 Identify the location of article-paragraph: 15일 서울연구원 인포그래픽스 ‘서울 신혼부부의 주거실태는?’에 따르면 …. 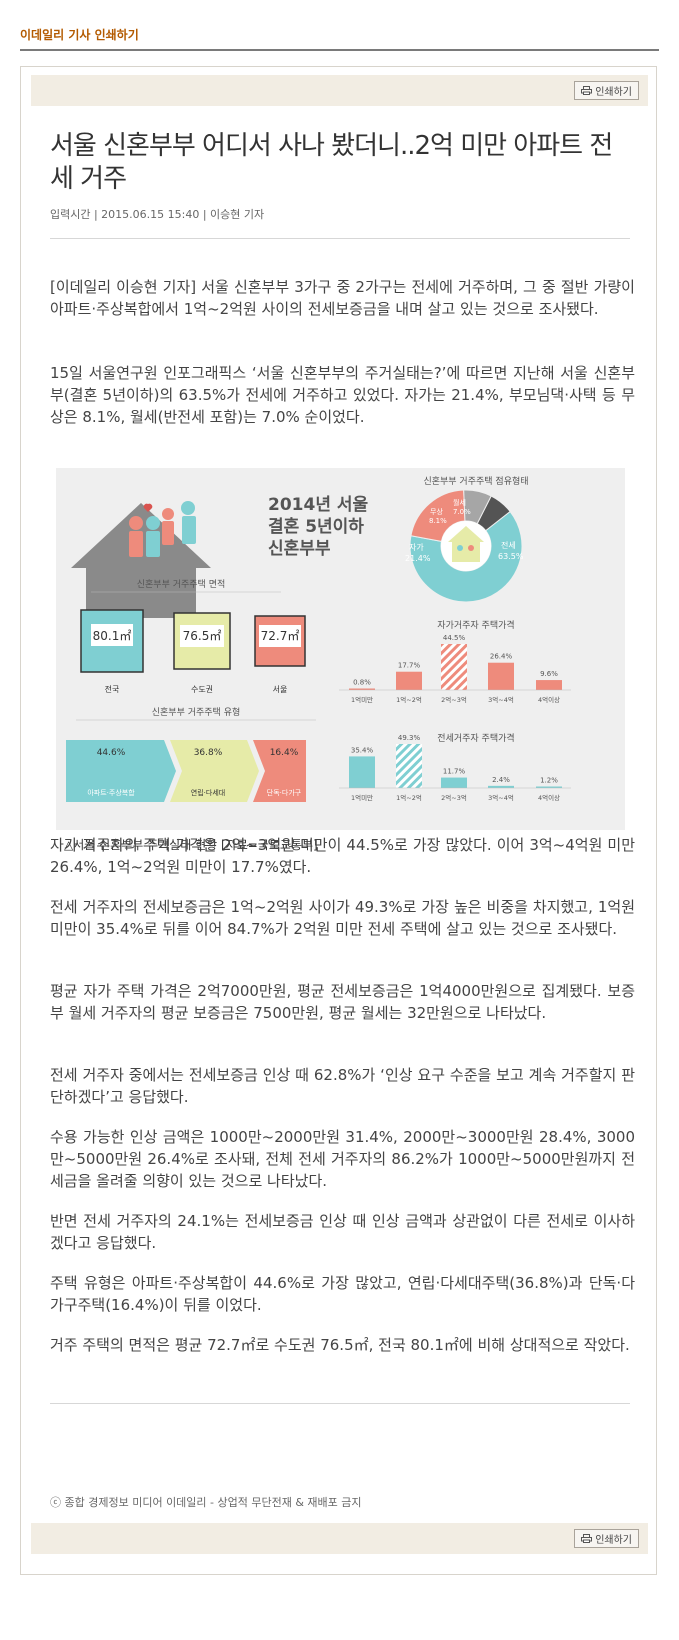
(342, 395).